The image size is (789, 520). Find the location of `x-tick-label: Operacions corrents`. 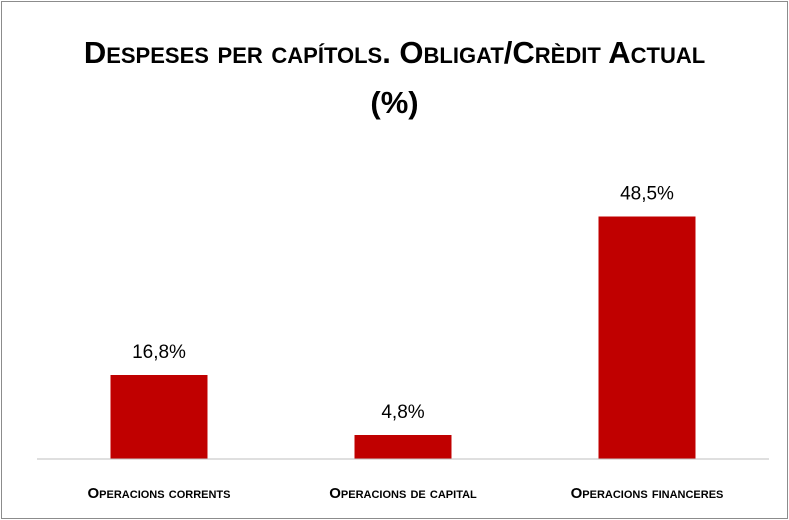

x-tick-label: Operacions corrents is located at coordinates (159, 493).